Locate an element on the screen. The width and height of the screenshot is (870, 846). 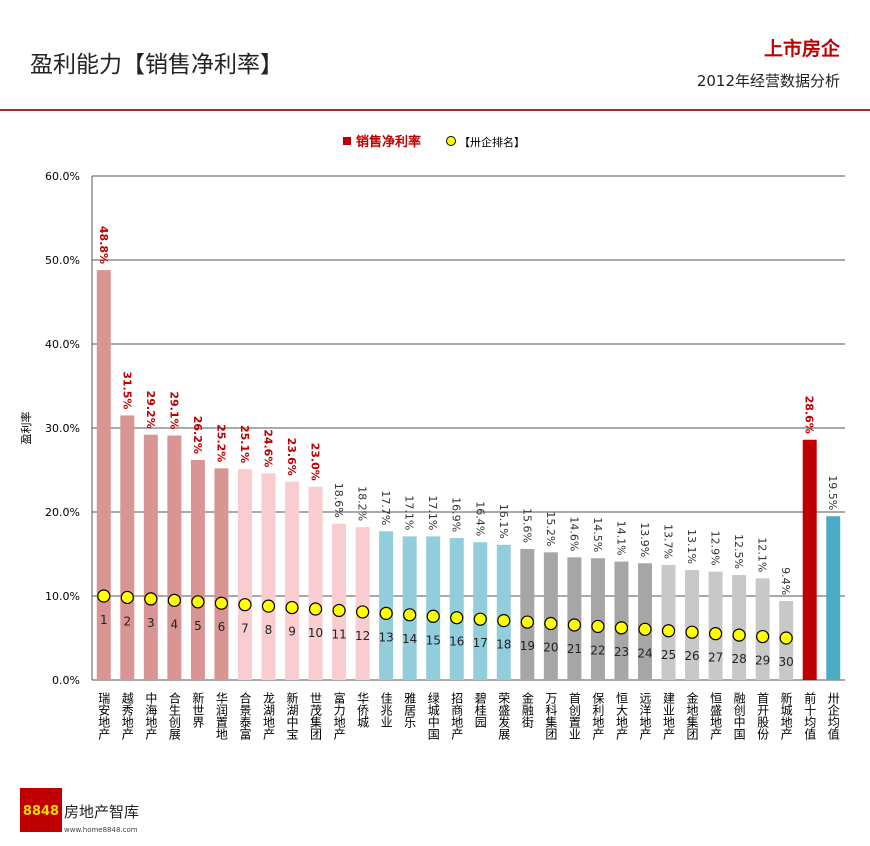
rank-label: 8 is located at coordinates (269, 630).